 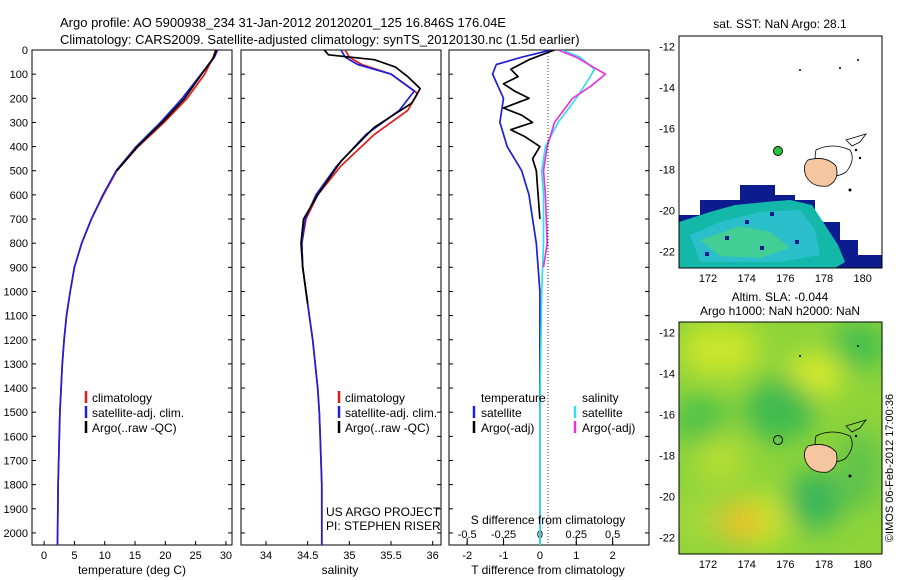 What do you see at coordinates (383, 526) in the screenshot?
I see `project-annotation-2: PI: STEPHEN RISER` at bounding box center [383, 526].